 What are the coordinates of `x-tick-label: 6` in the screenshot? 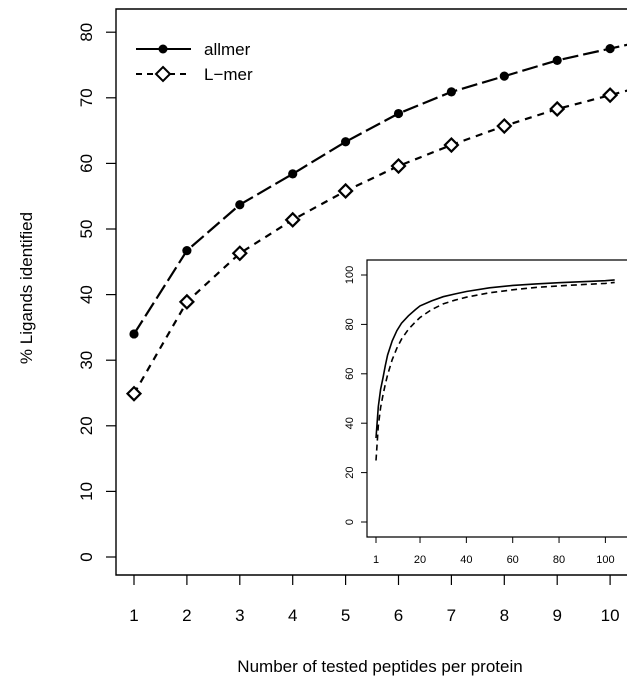 It's located at (398, 615).